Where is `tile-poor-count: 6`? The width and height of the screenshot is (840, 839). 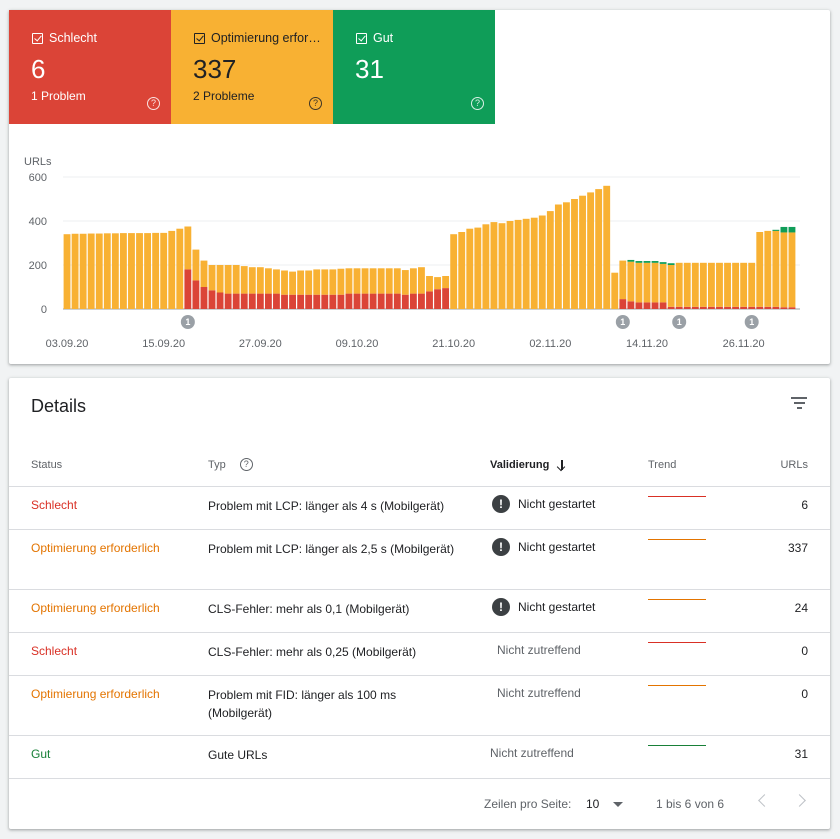
tile-poor-count: 6 is located at coordinates (38, 69).